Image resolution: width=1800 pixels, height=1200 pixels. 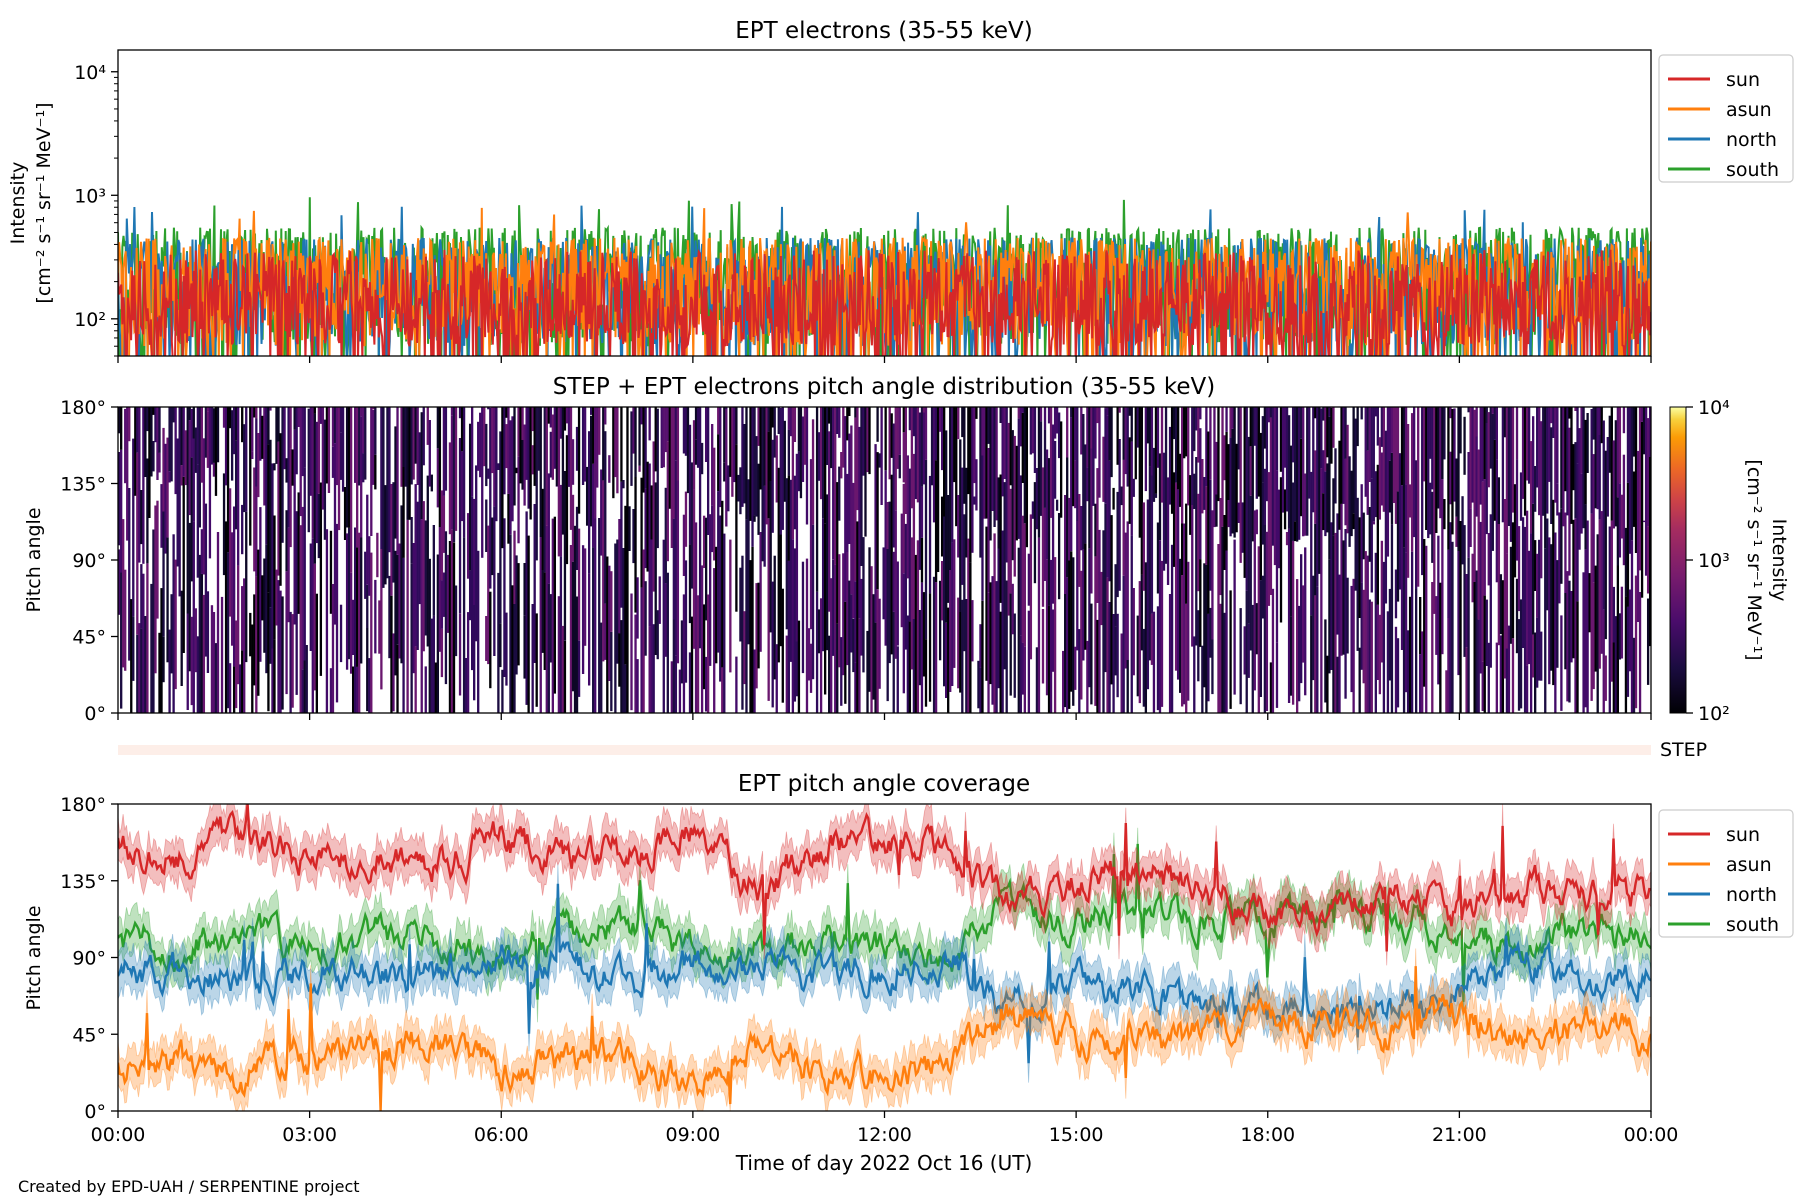 I want to click on coverage-y-tick-label: 90°, so click(x=89, y=959).